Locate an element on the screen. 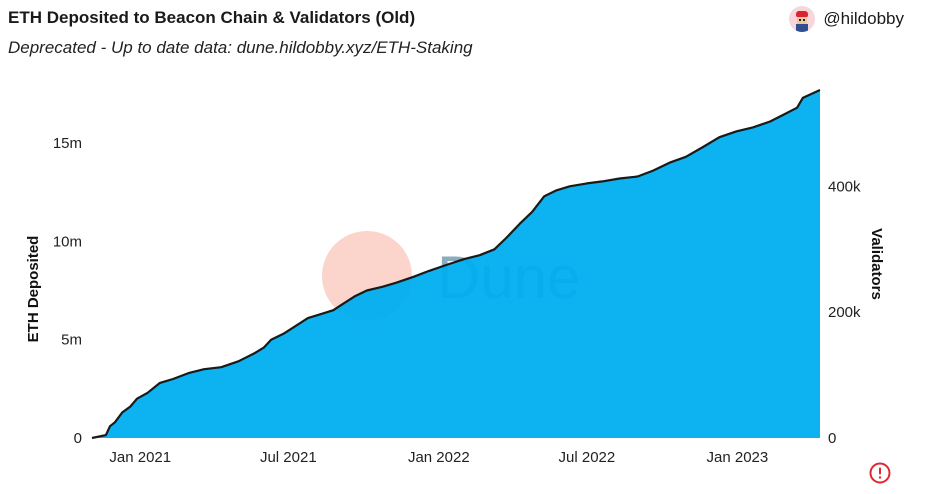 Image resolution: width=926 pixels, height=494 pixels. x-tick-label: Jul 2022 is located at coordinates (587, 457).